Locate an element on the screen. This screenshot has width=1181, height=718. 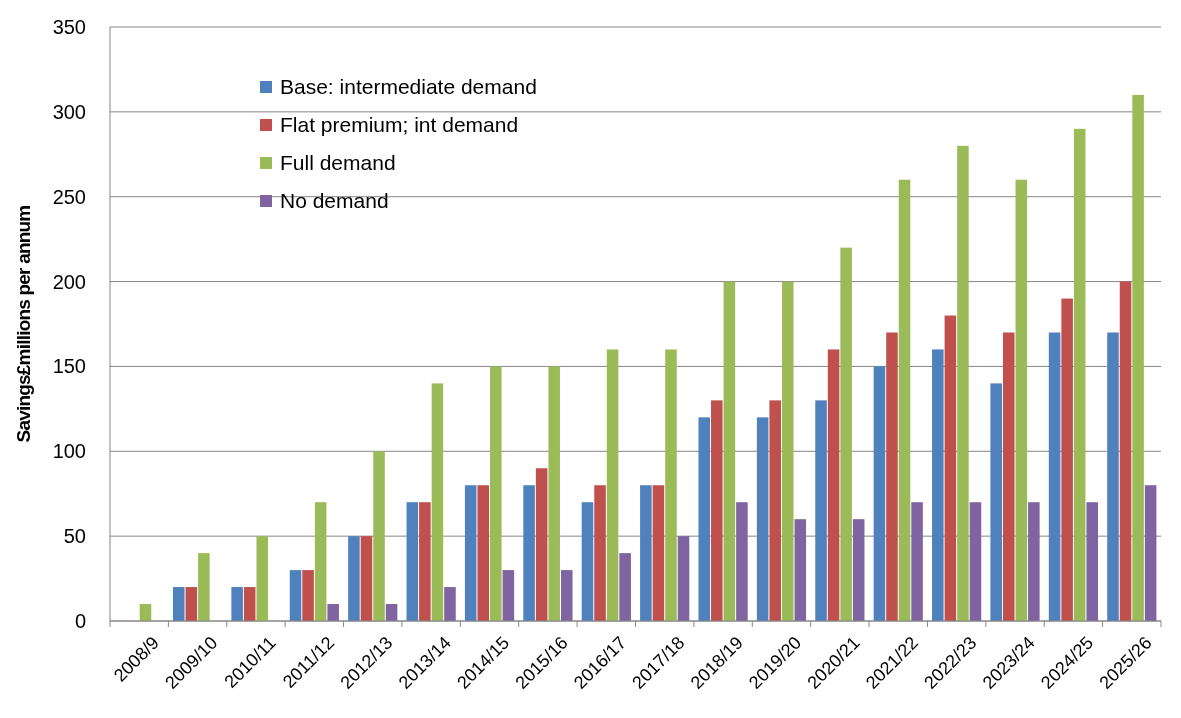
y-tick-label: 150 is located at coordinates (69, 366).